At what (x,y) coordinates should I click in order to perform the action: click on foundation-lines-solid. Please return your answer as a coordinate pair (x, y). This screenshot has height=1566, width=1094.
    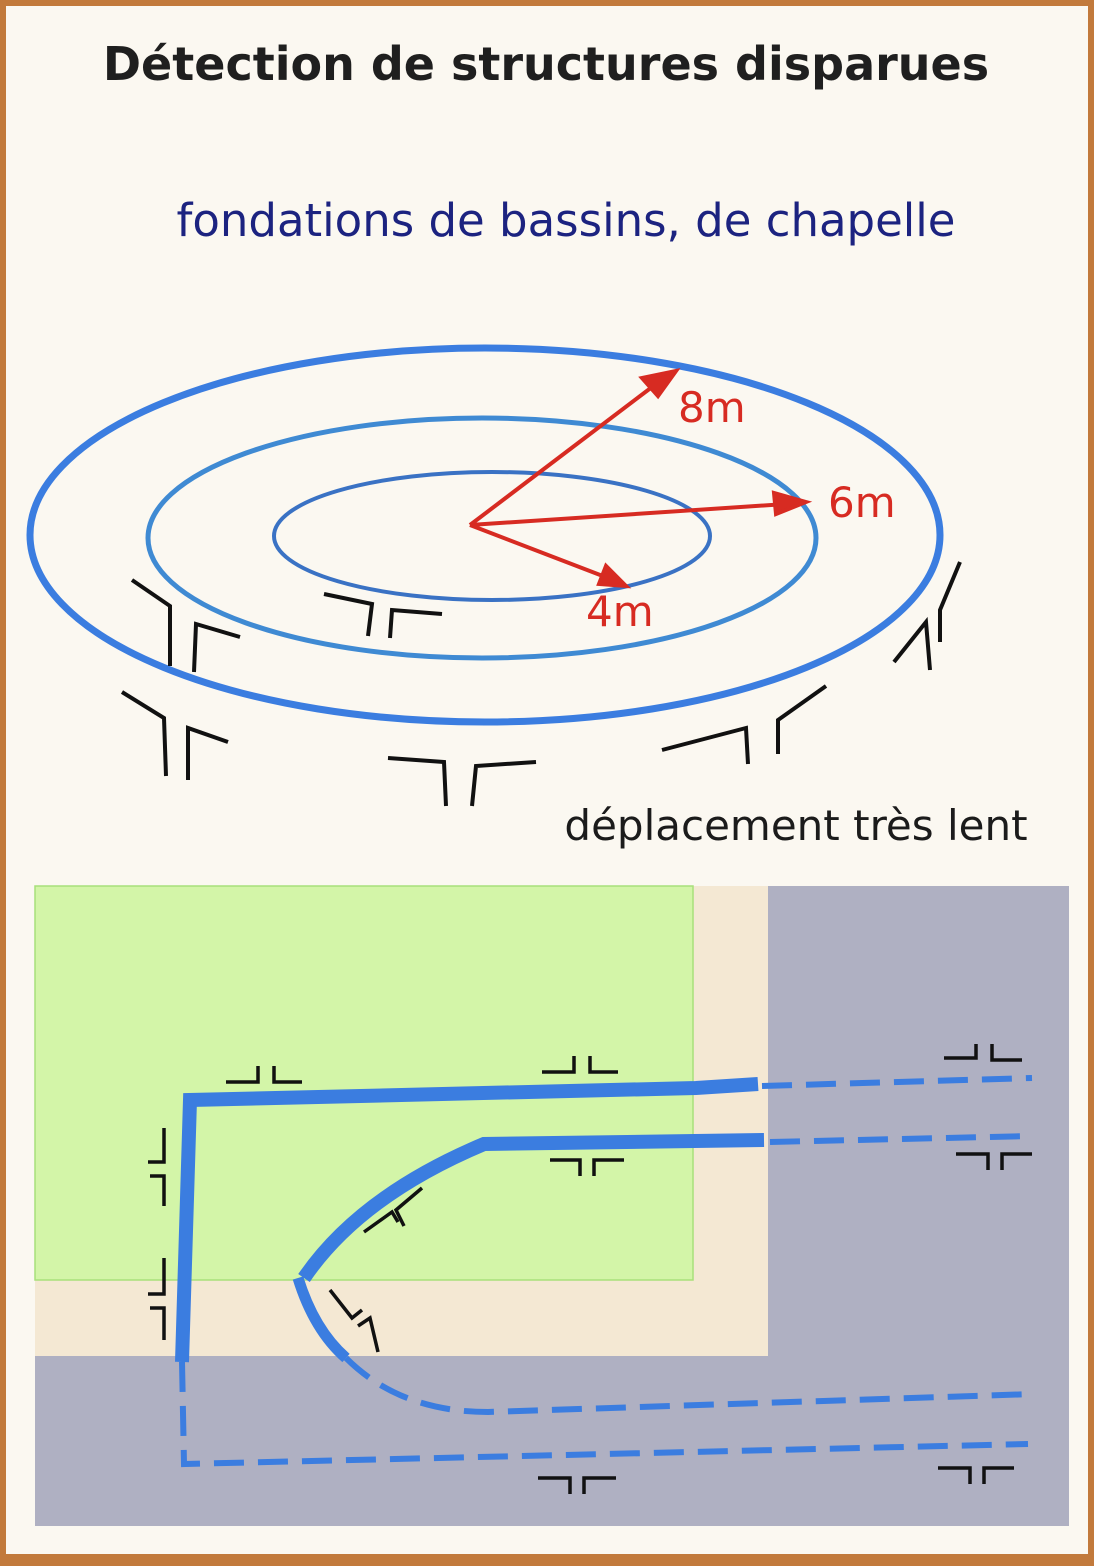
    Looking at the image, I should click on (470, 1220).